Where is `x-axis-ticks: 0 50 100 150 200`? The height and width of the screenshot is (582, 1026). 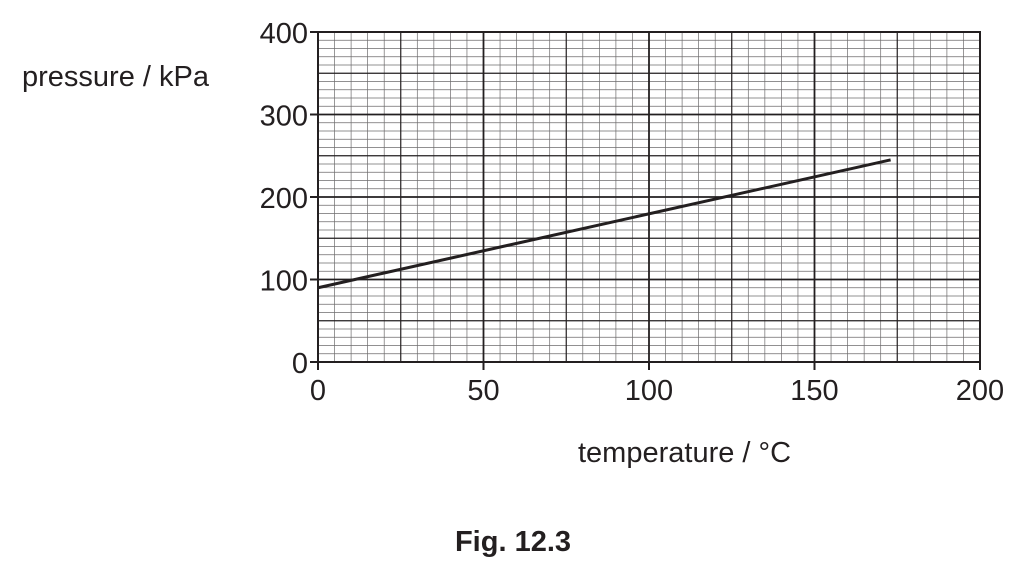
x-axis-ticks: 0 50 100 150 200 is located at coordinates (657, 384).